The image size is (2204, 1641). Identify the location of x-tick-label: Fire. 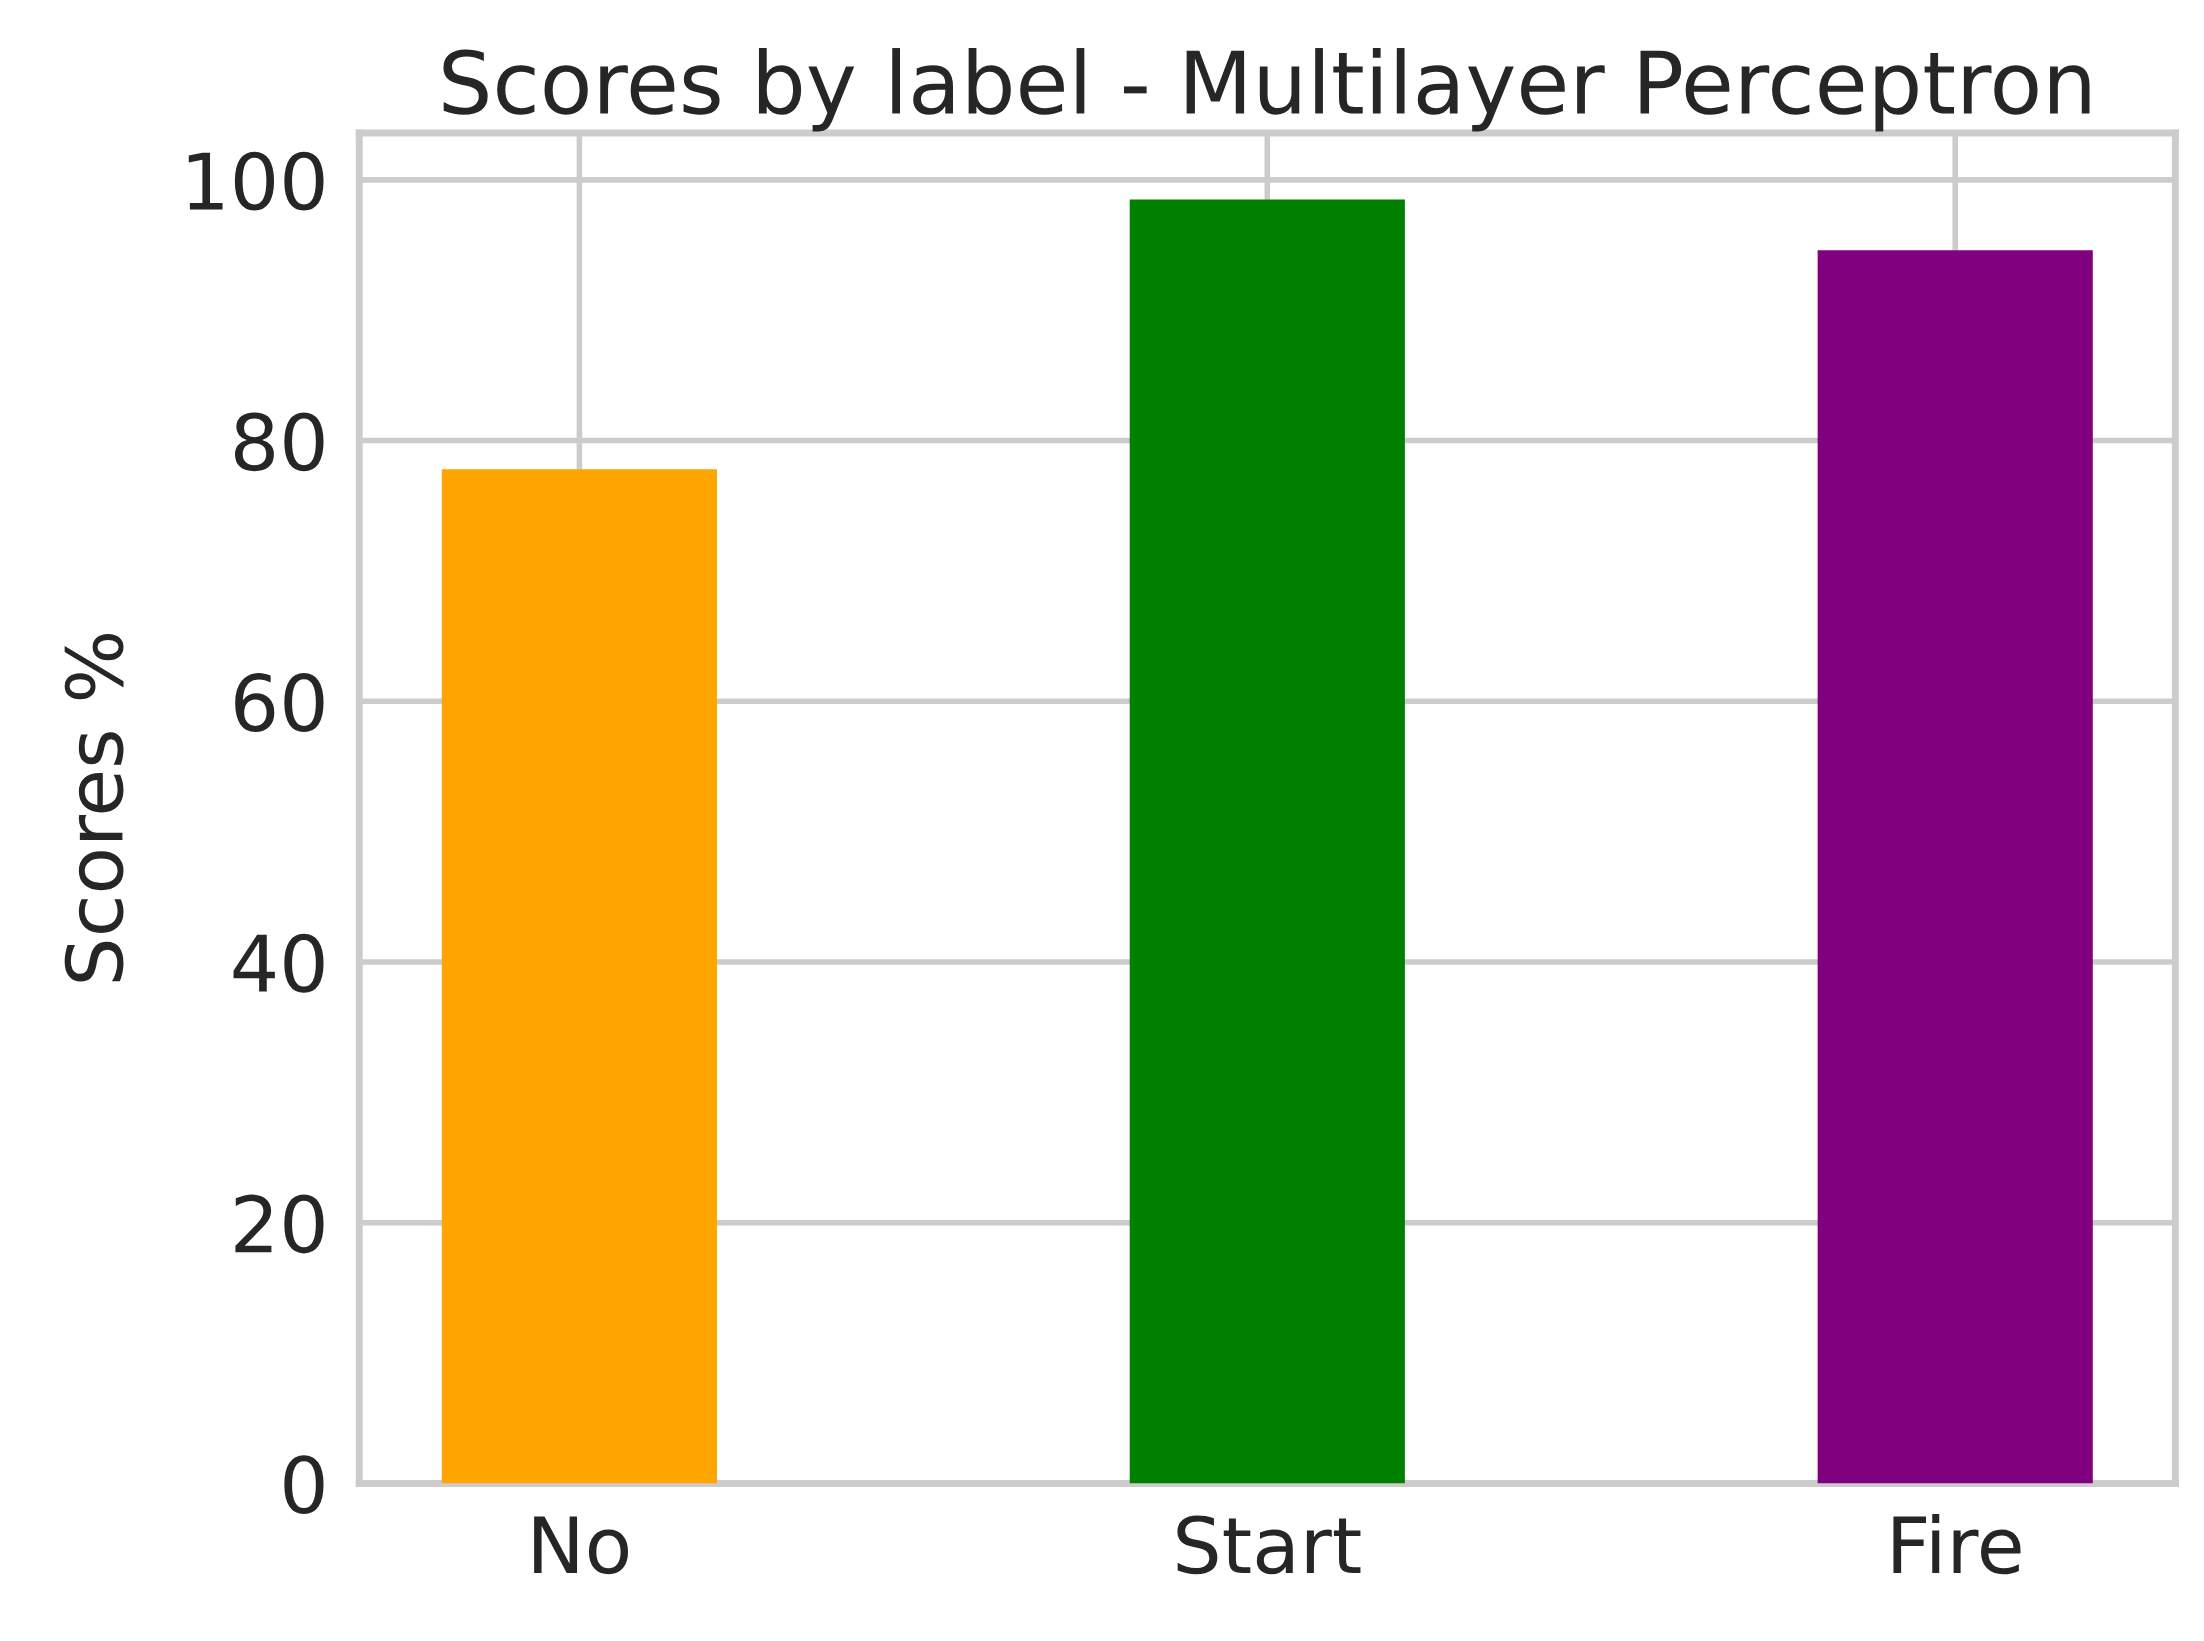
(1957, 1544).